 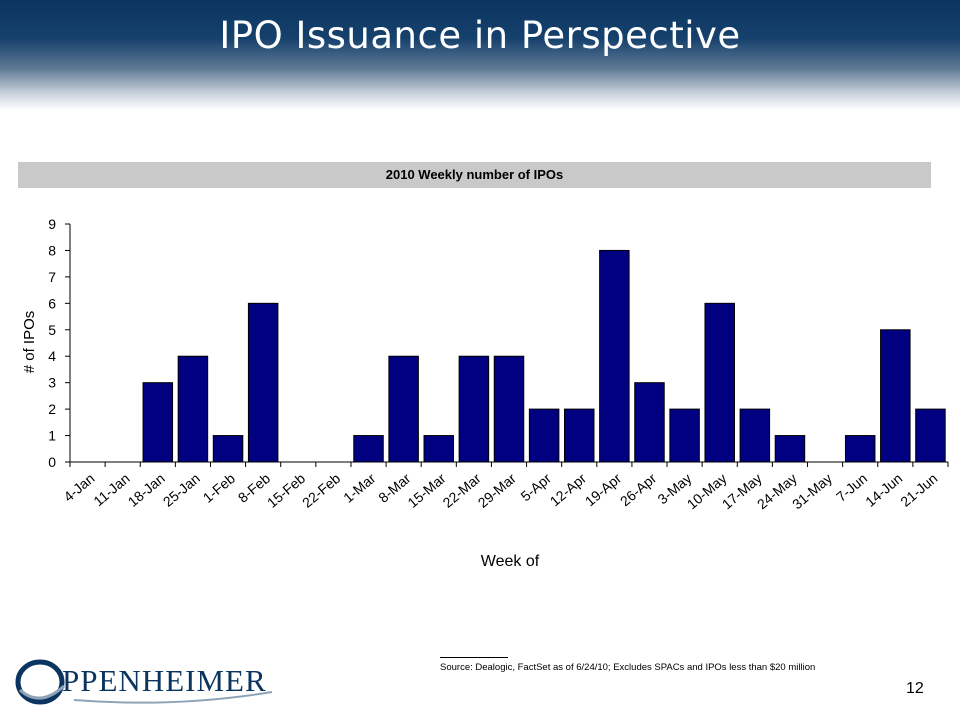 I want to click on bar-8-Feb, so click(x=263, y=382).